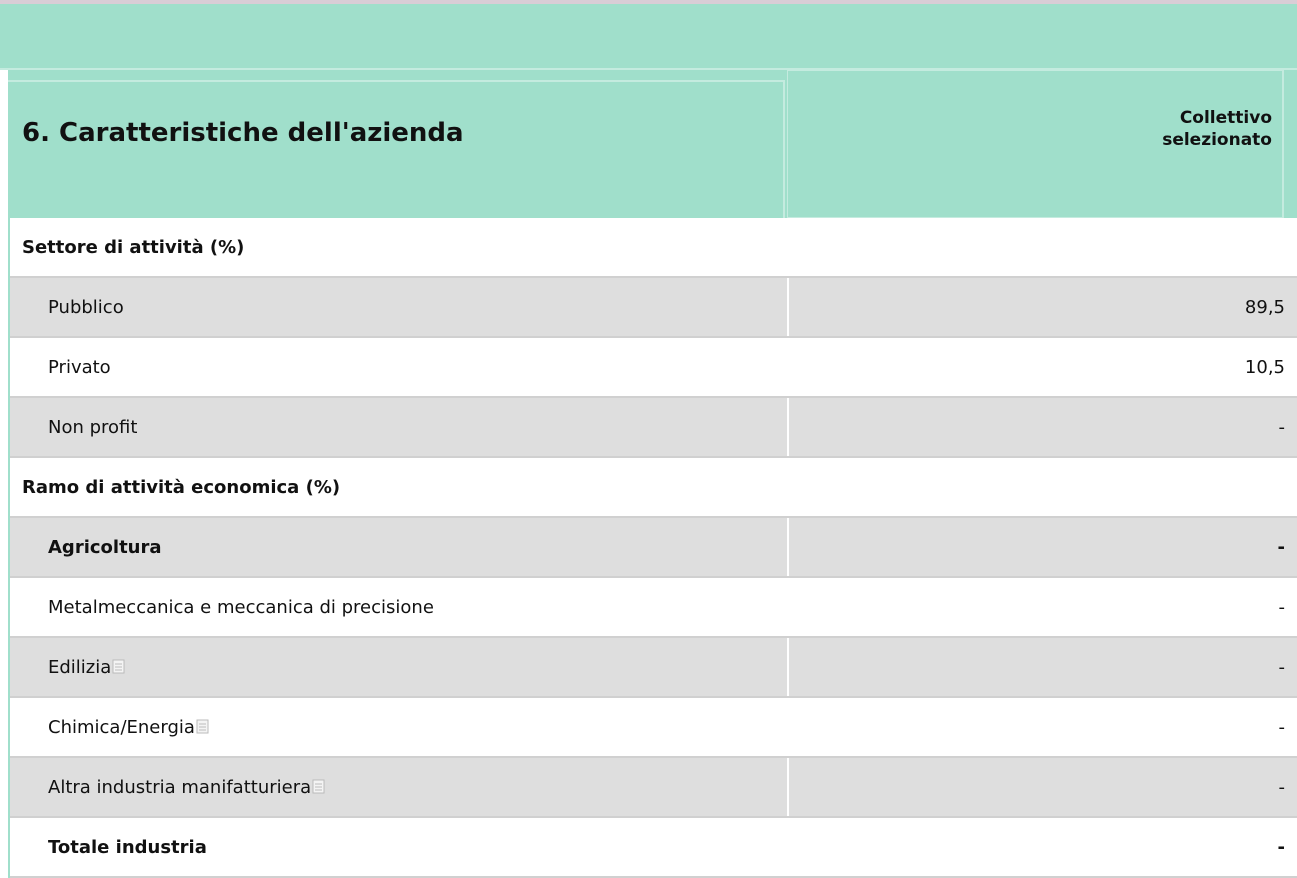 Image resolution: width=1297 pixels, height=878 pixels. Describe the element at coordinates (653, 368) in the screenshot. I see `row: Privato 10,5` at that location.